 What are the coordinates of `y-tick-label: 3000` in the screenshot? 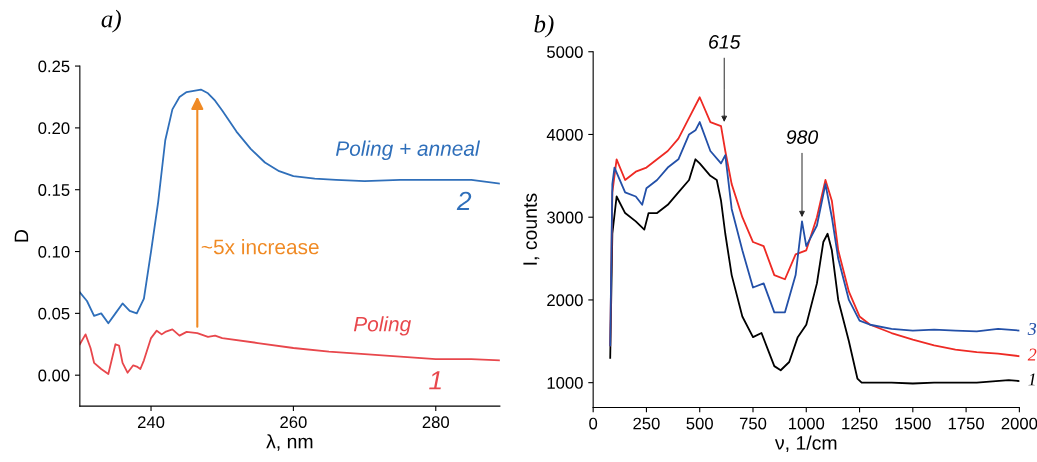 It's located at (565, 217).